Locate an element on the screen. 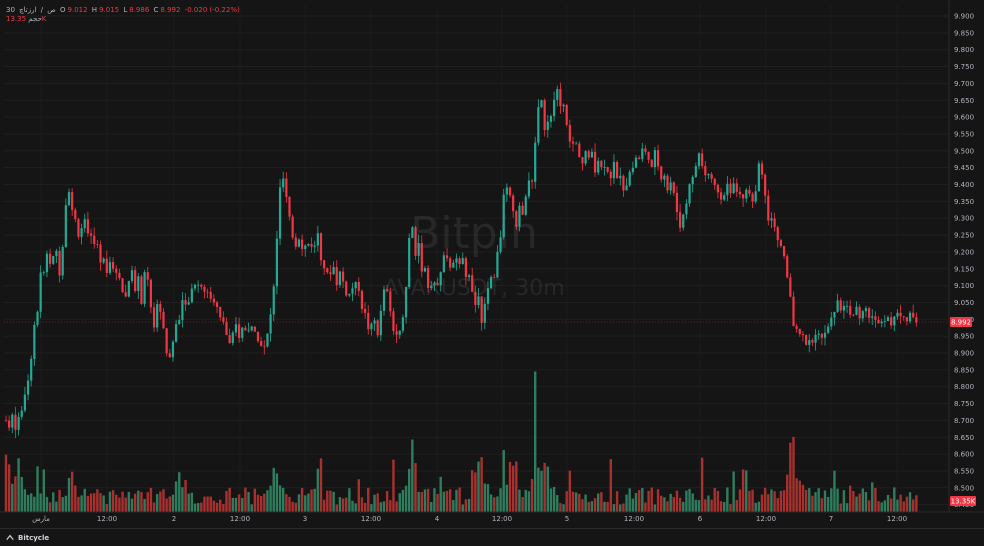  y-tick-label: 8.950 is located at coordinates (964, 337).